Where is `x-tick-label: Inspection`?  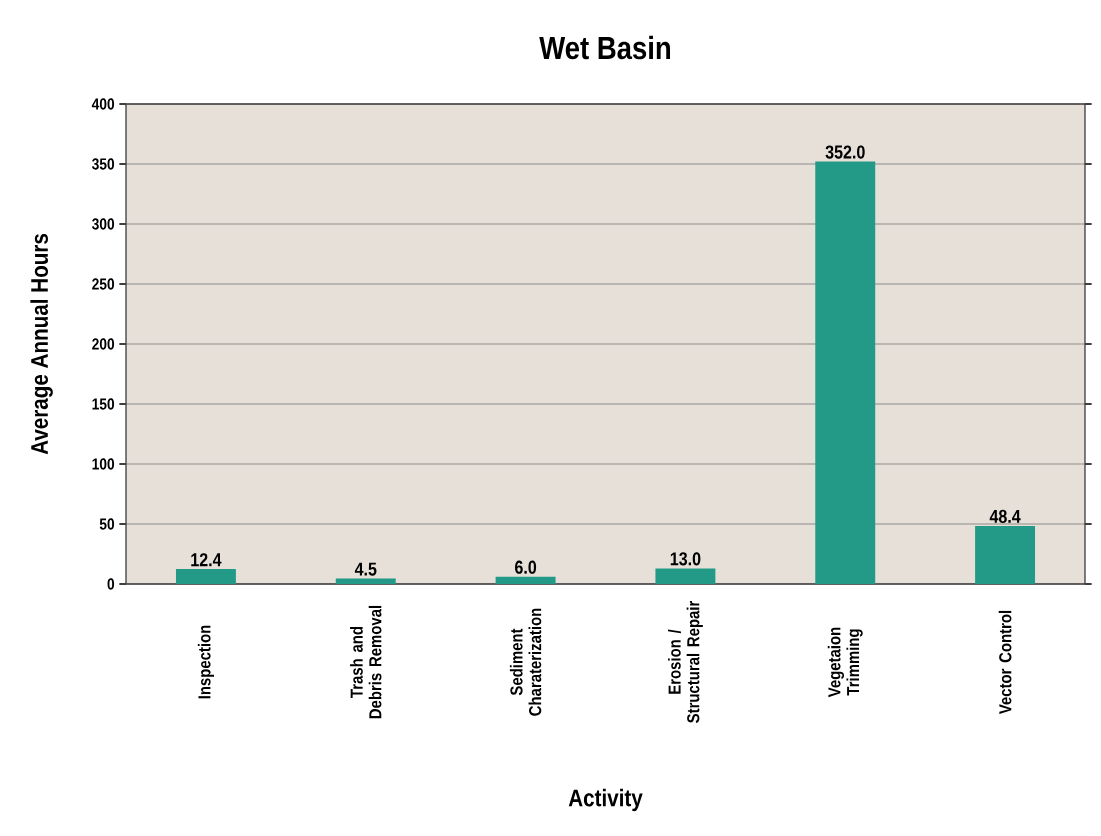 x-tick-label: Inspection is located at coordinates (205, 662).